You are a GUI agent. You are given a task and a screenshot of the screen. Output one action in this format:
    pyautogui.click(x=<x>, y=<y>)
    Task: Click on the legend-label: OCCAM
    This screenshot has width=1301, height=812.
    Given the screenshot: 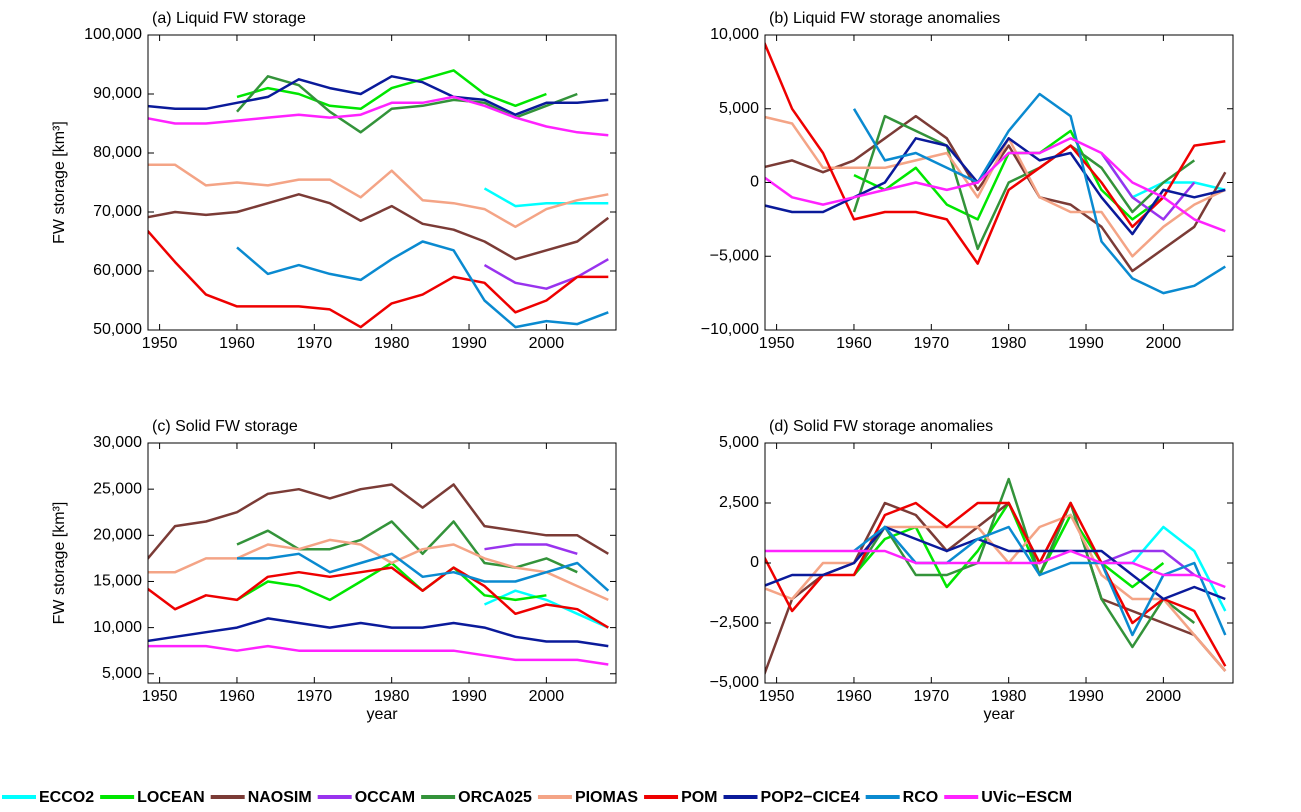 What is the action you would take?
    pyautogui.click(x=385, y=797)
    